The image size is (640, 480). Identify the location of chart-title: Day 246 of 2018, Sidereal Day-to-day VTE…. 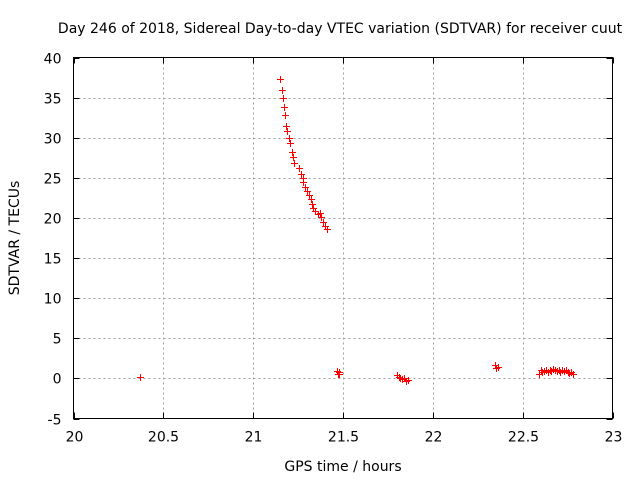
(340, 29).